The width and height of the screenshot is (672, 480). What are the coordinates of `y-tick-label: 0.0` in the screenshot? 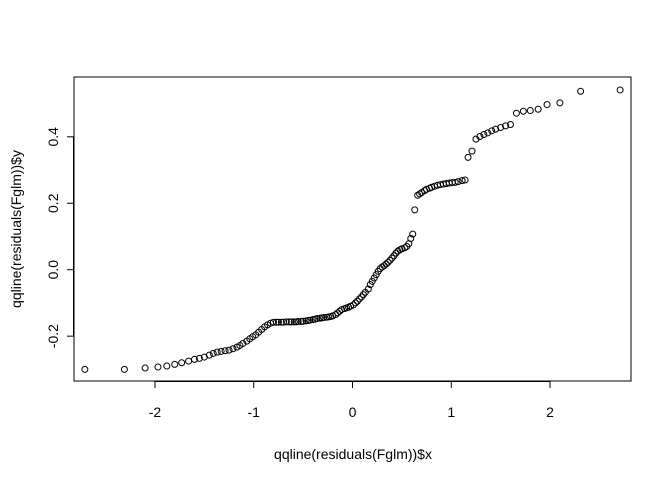 It's located at (53, 270).